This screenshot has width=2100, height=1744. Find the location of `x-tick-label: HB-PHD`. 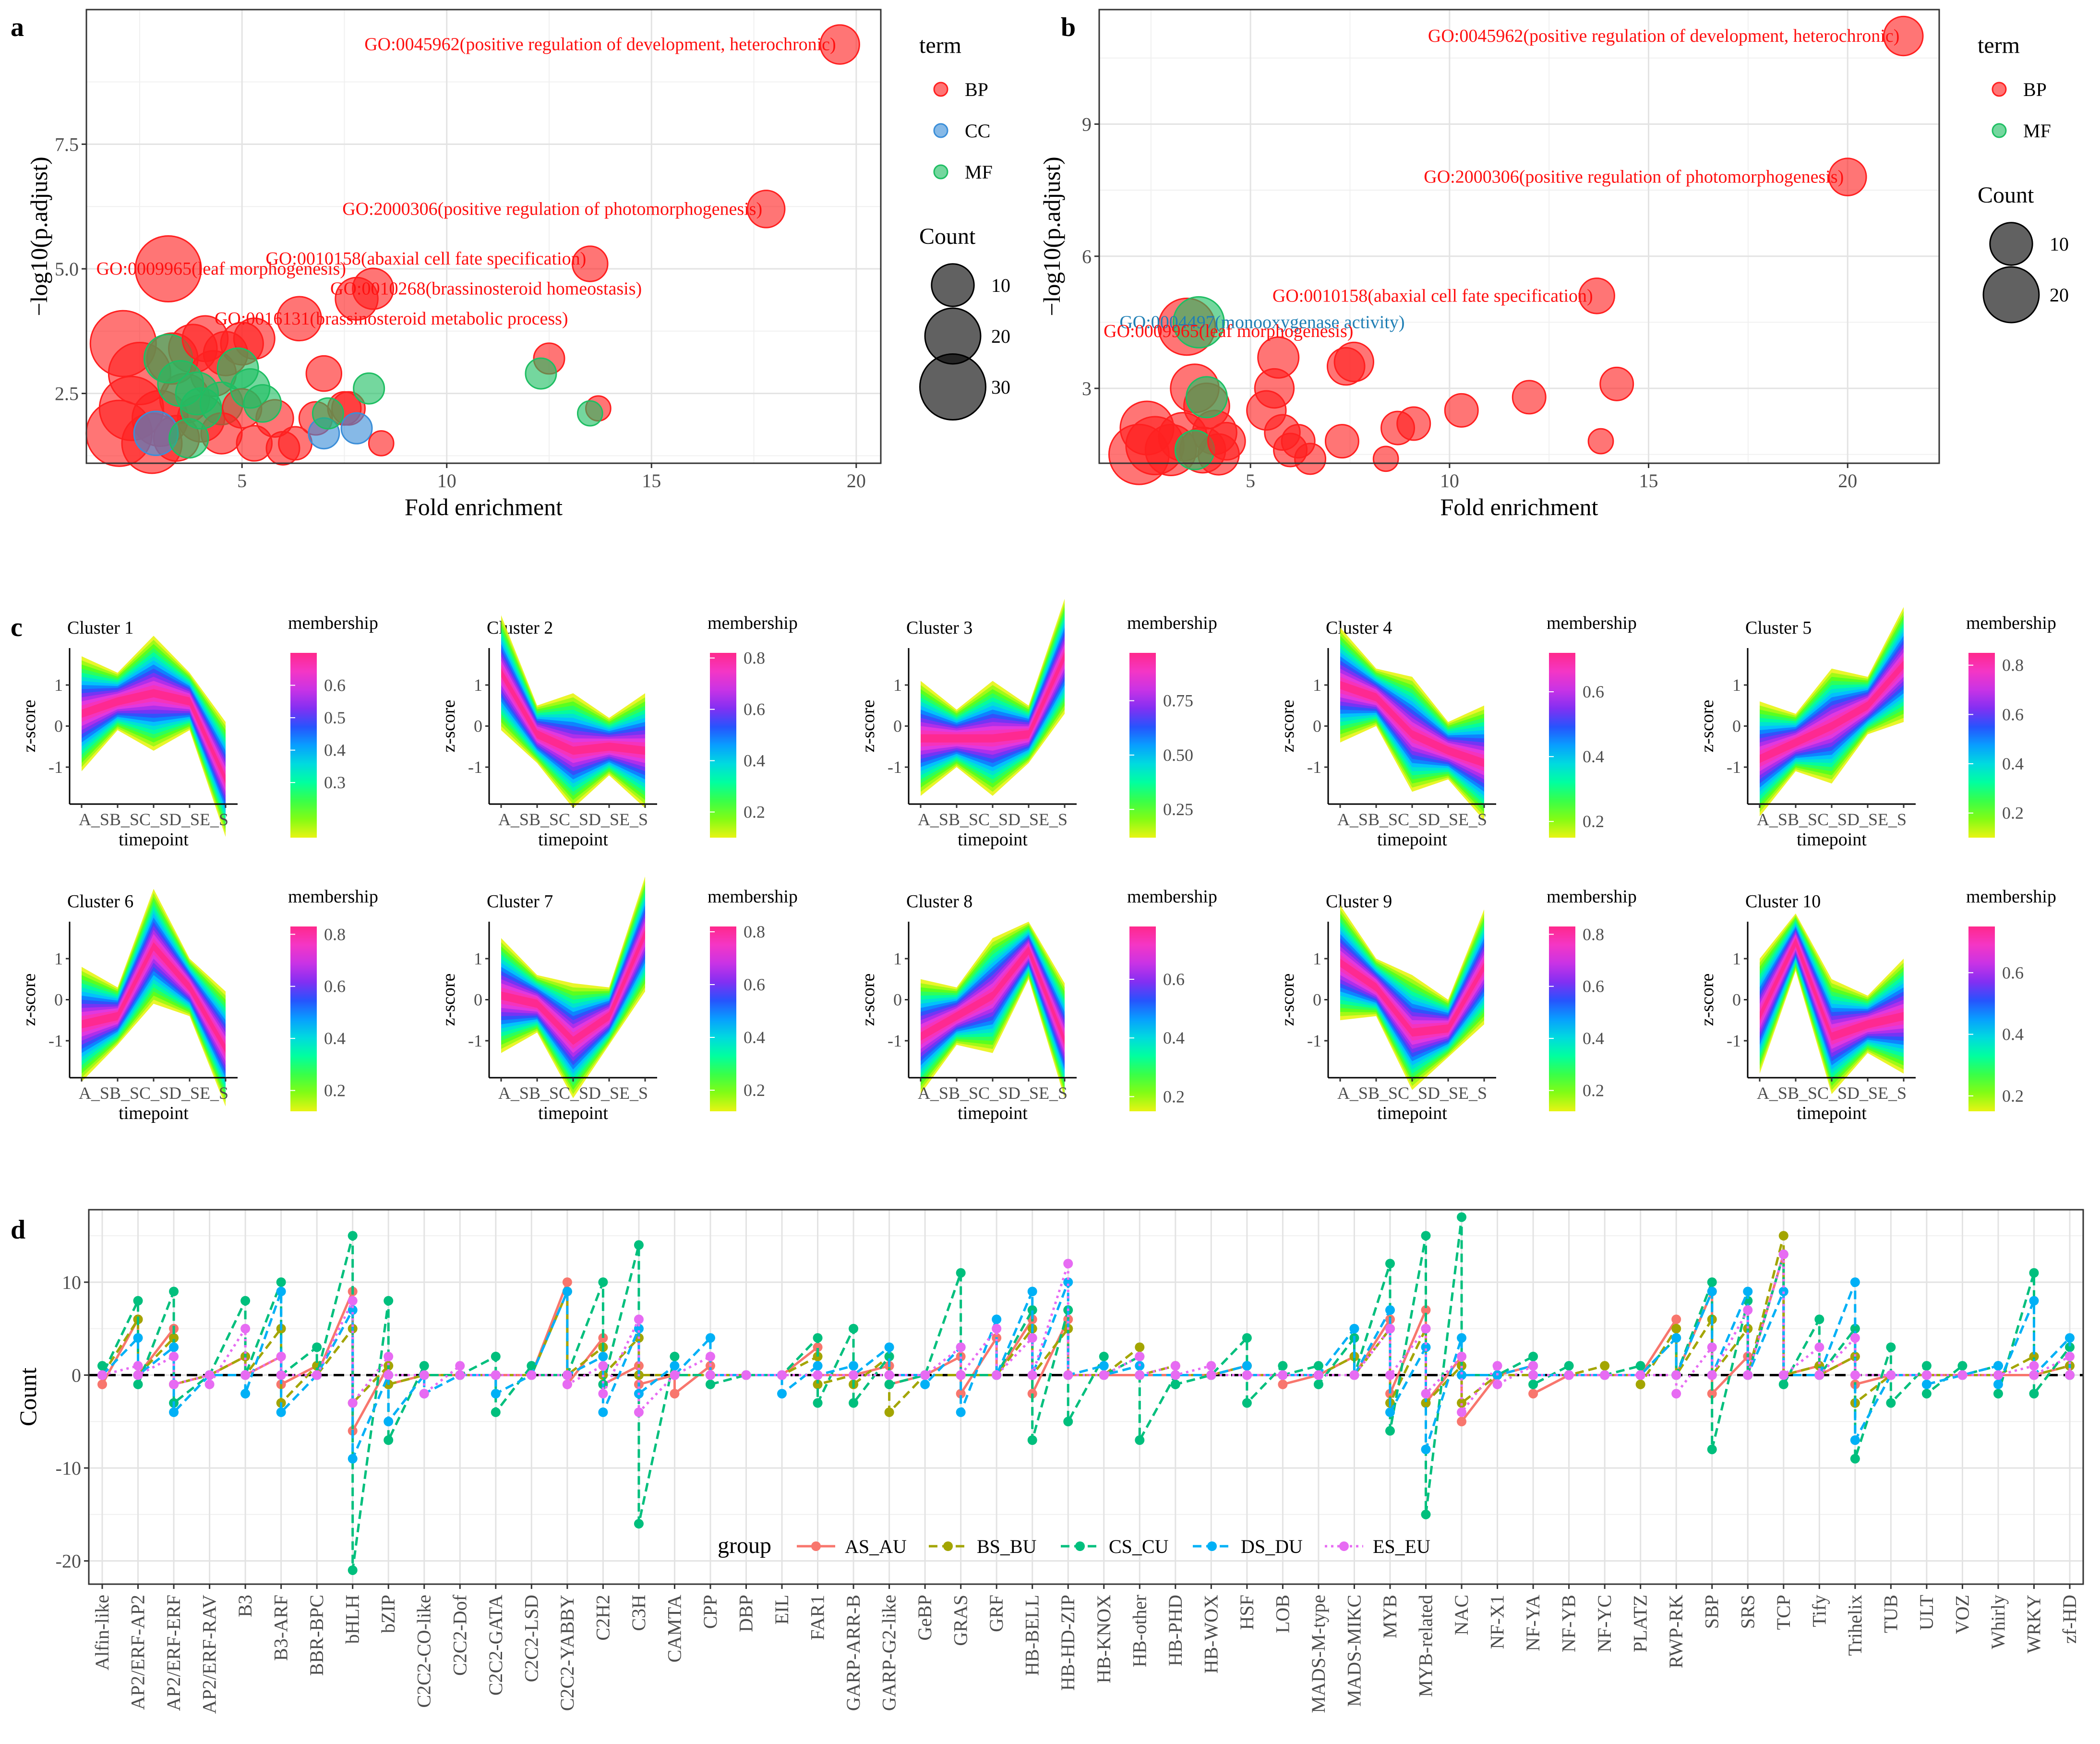

x-tick-label: HB-PHD is located at coordinates (1175, 1630).